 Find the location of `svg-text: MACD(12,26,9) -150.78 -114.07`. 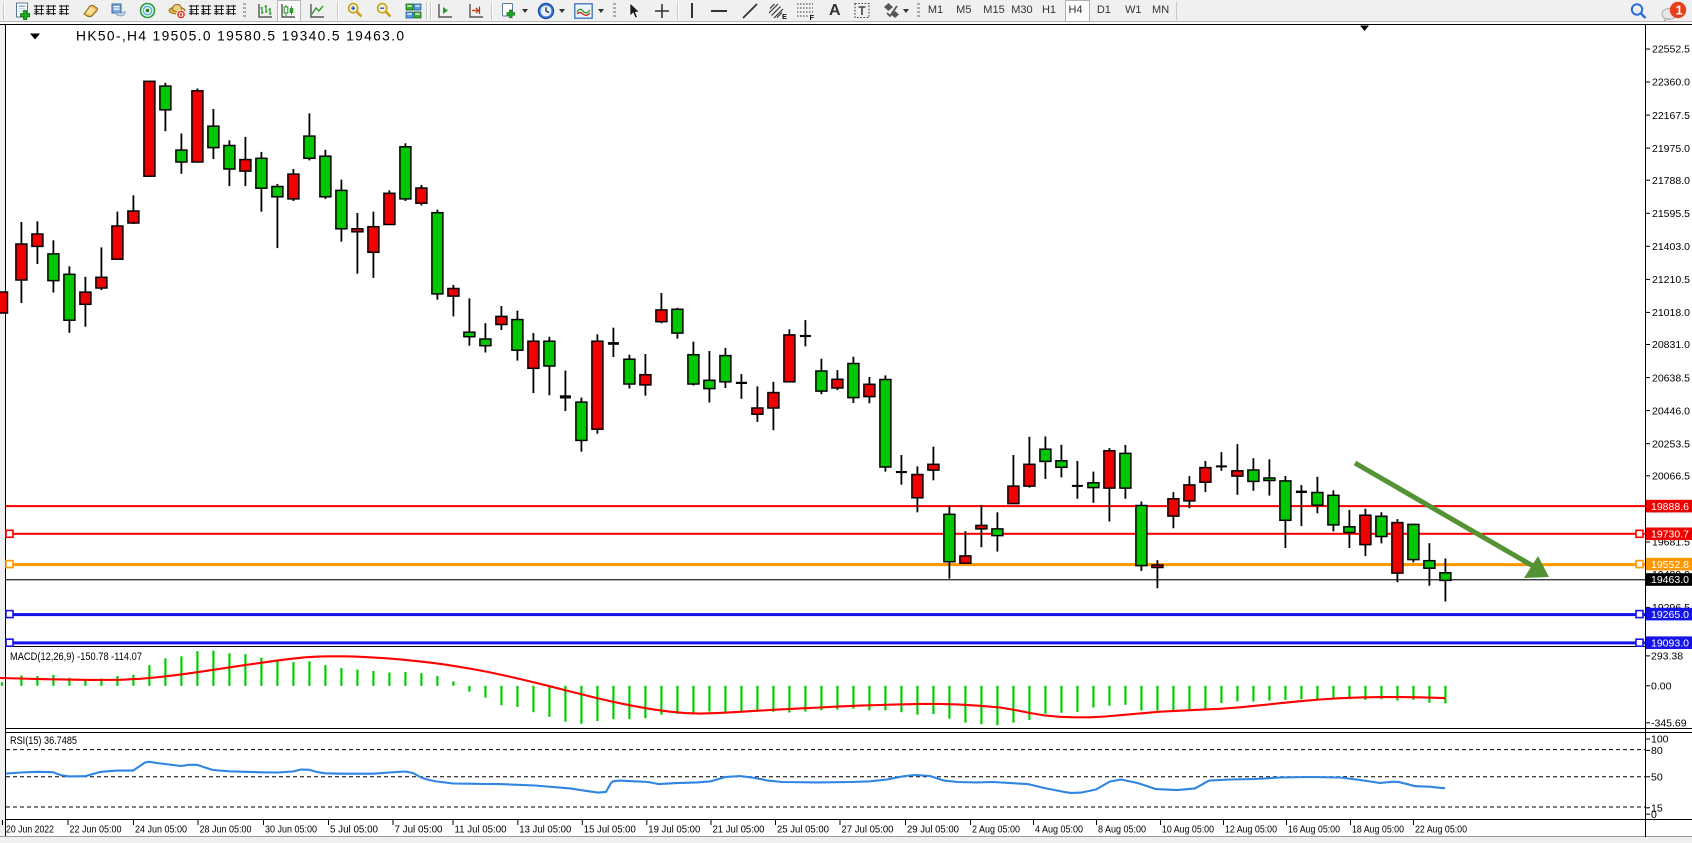

svg-text: MACD(12,26,9) -150.78 -114.07 is located at coordinates (76, 657).